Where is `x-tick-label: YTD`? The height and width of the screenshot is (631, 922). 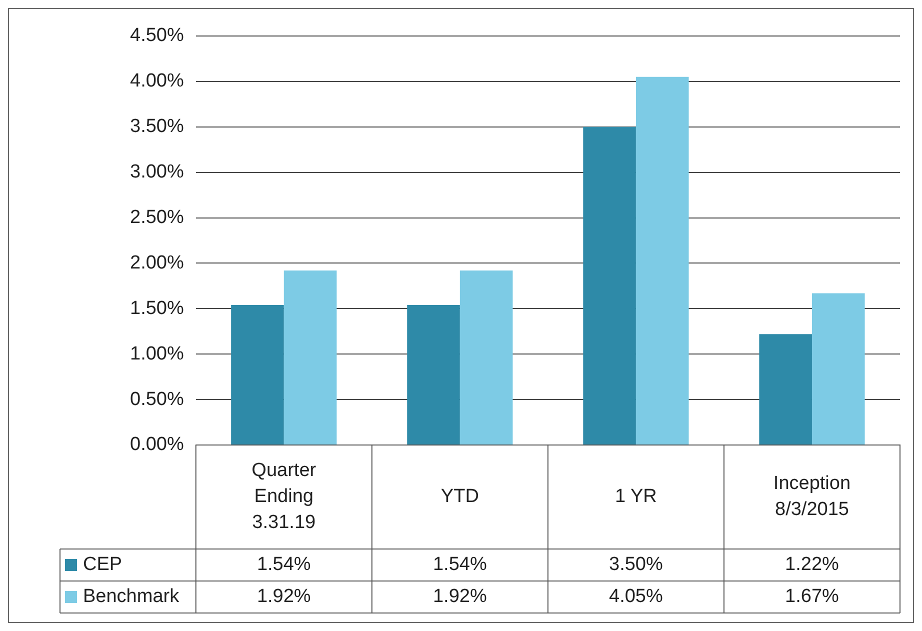 x-tick-label: YTD is located at coordinates (459, 497).